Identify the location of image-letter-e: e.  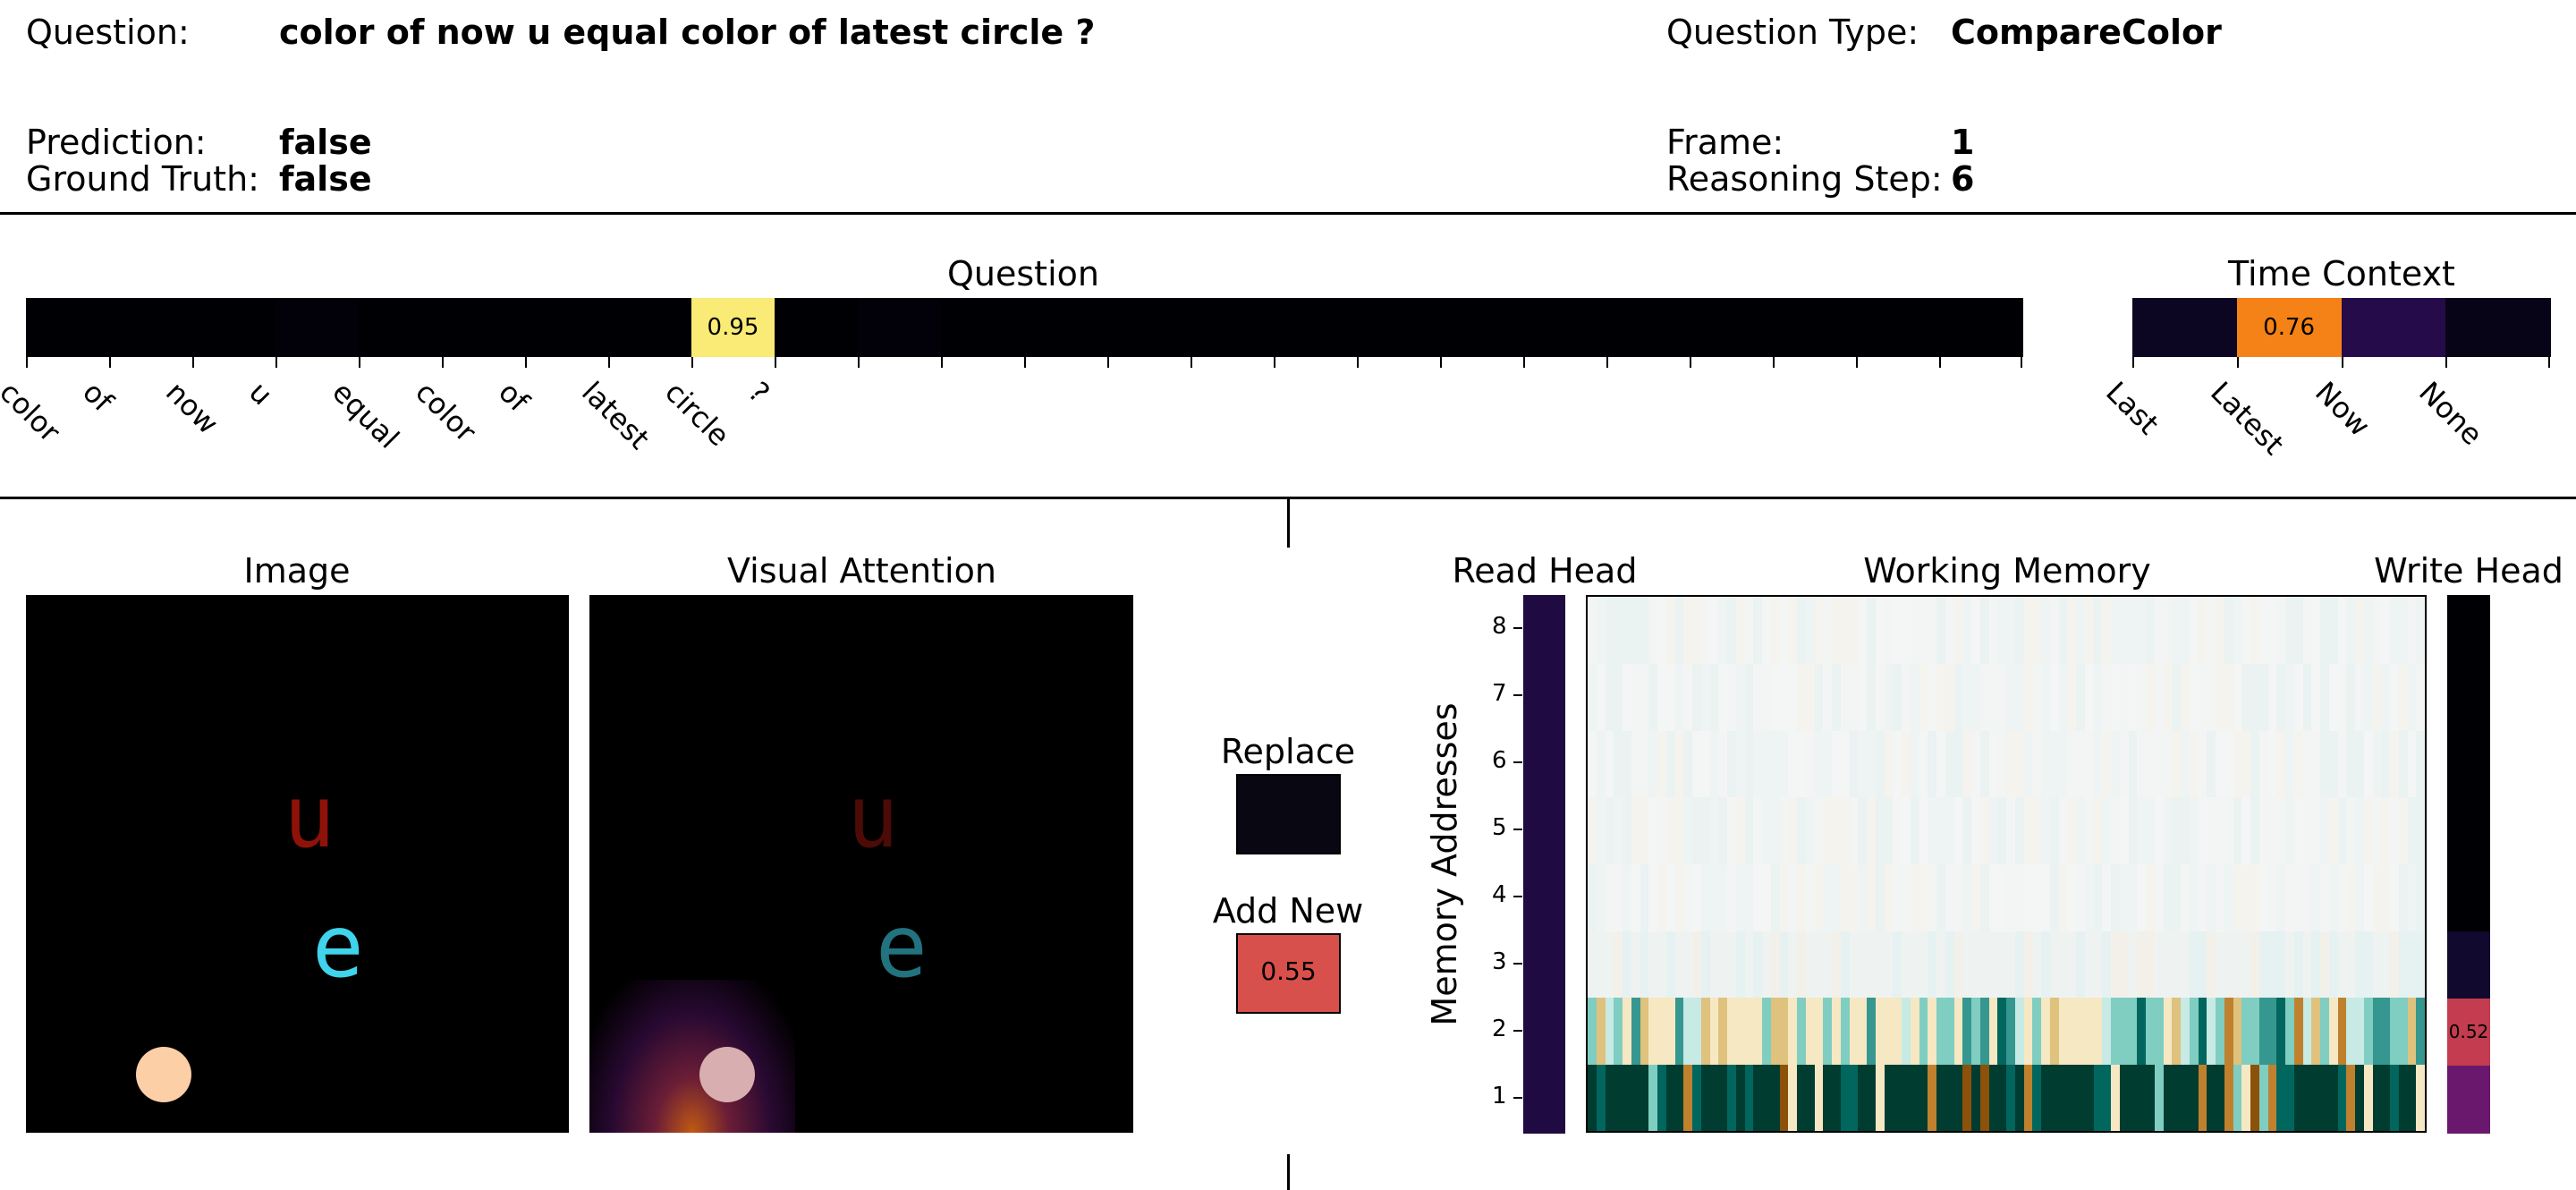
(338, 947).